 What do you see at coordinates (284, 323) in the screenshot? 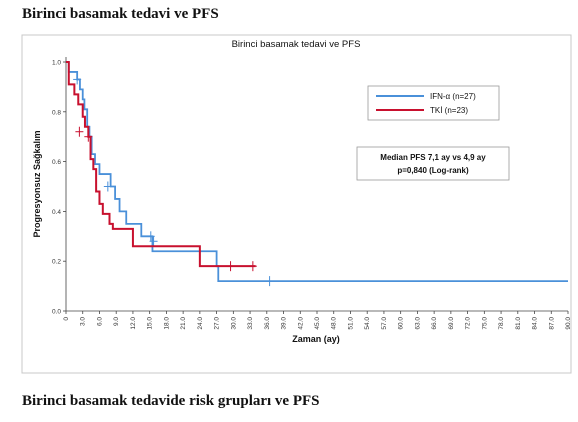
I see `x-tick-label: 39.0` at bounding box center [284, 323].